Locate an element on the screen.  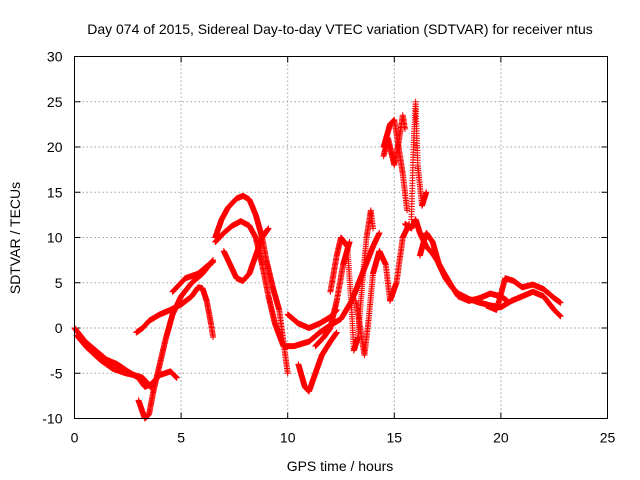
y-tick-label: -5 is located at coordinates (56, 373).